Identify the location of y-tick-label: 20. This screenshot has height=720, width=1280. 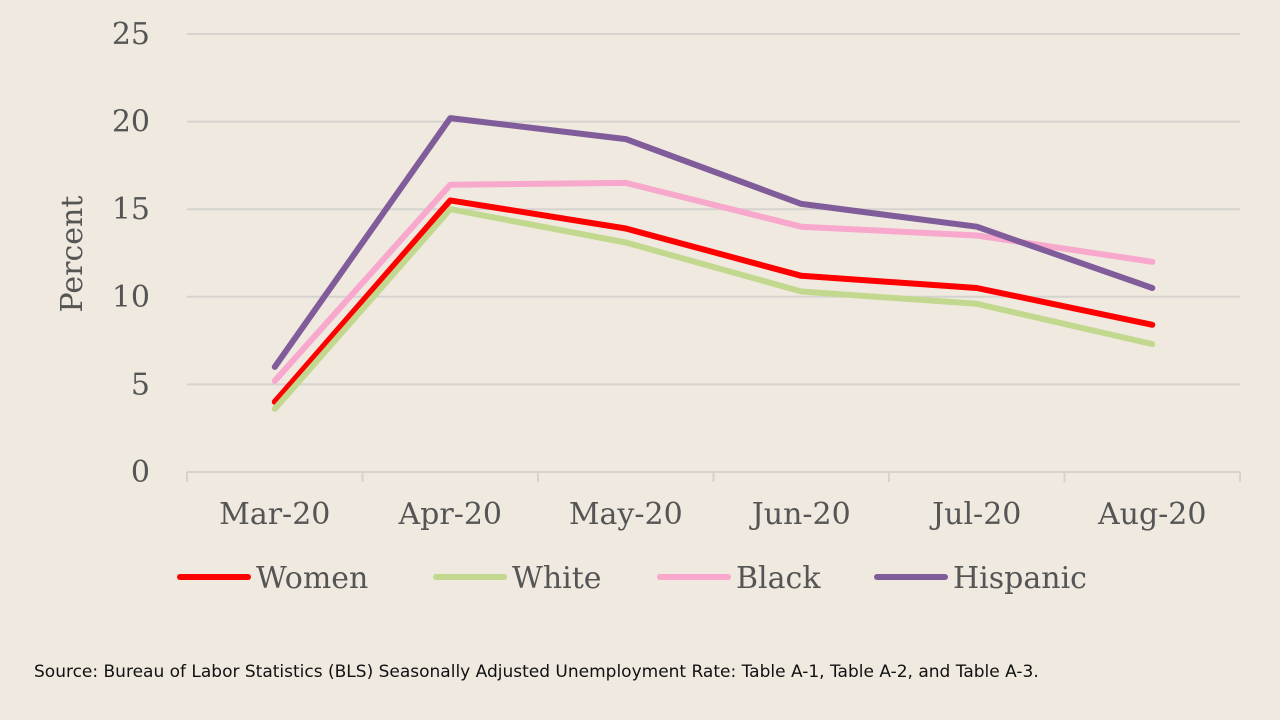
(131, 122).